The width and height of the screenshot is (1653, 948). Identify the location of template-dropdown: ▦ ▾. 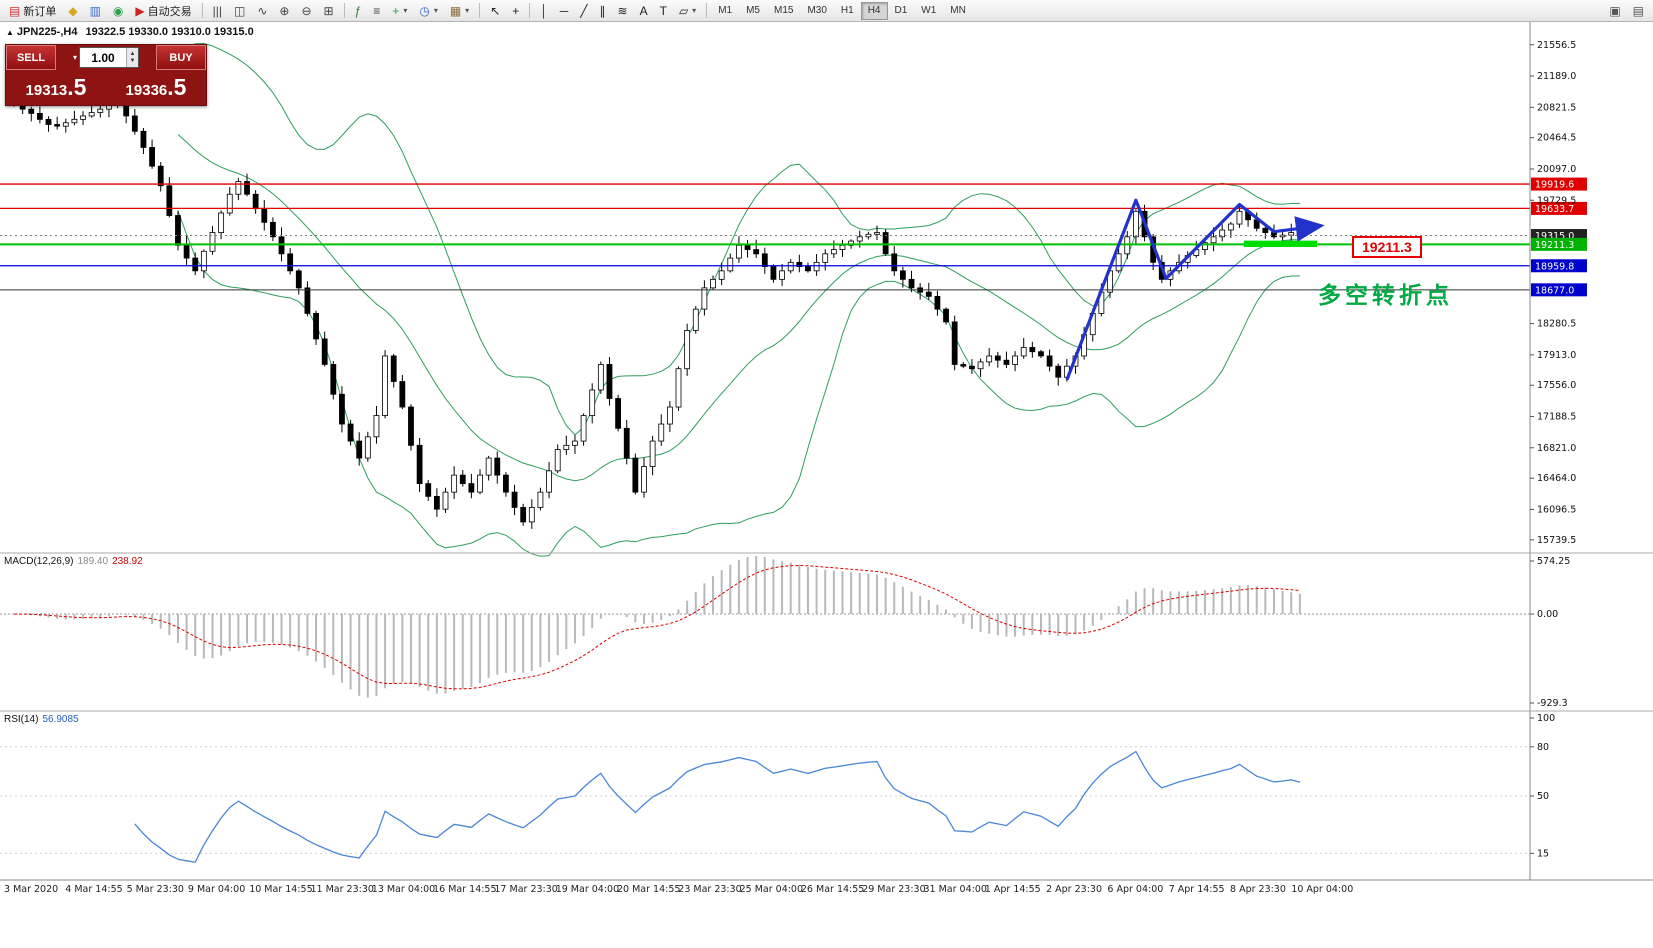
(459, 11).